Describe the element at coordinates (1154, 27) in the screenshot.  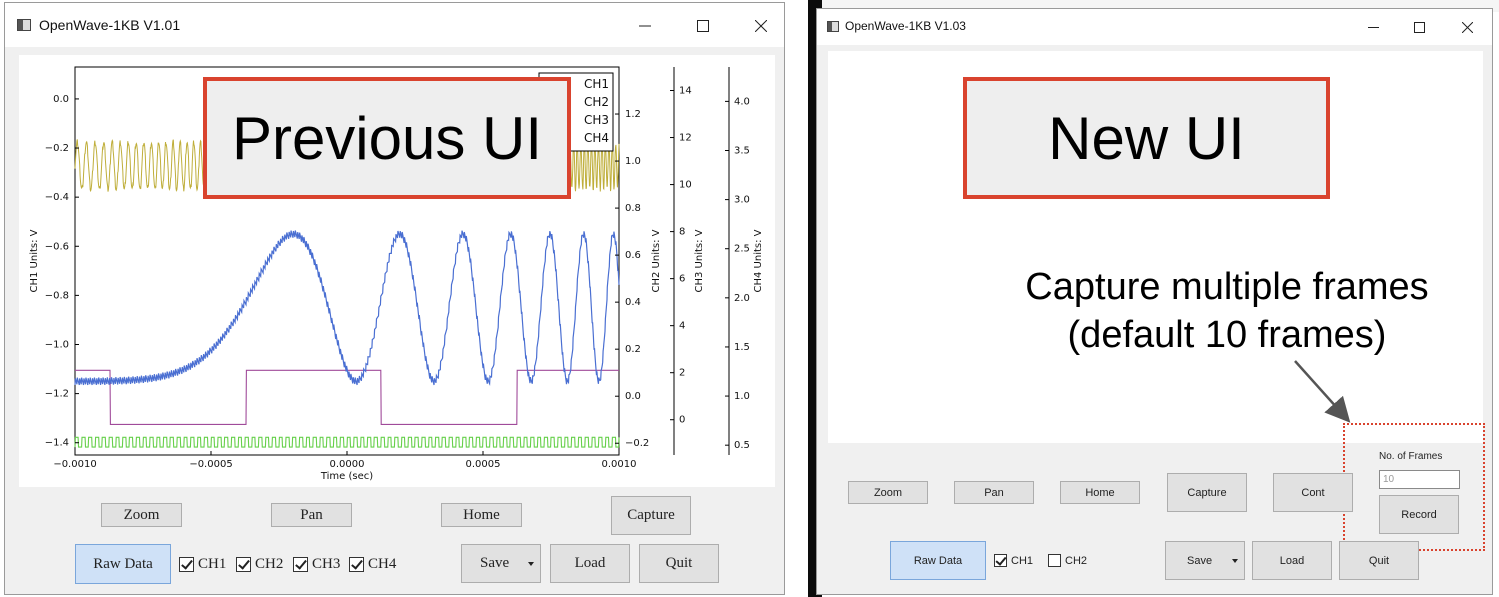
I see `right-titlebar: OpenWave-1KB V1.03` at that location.